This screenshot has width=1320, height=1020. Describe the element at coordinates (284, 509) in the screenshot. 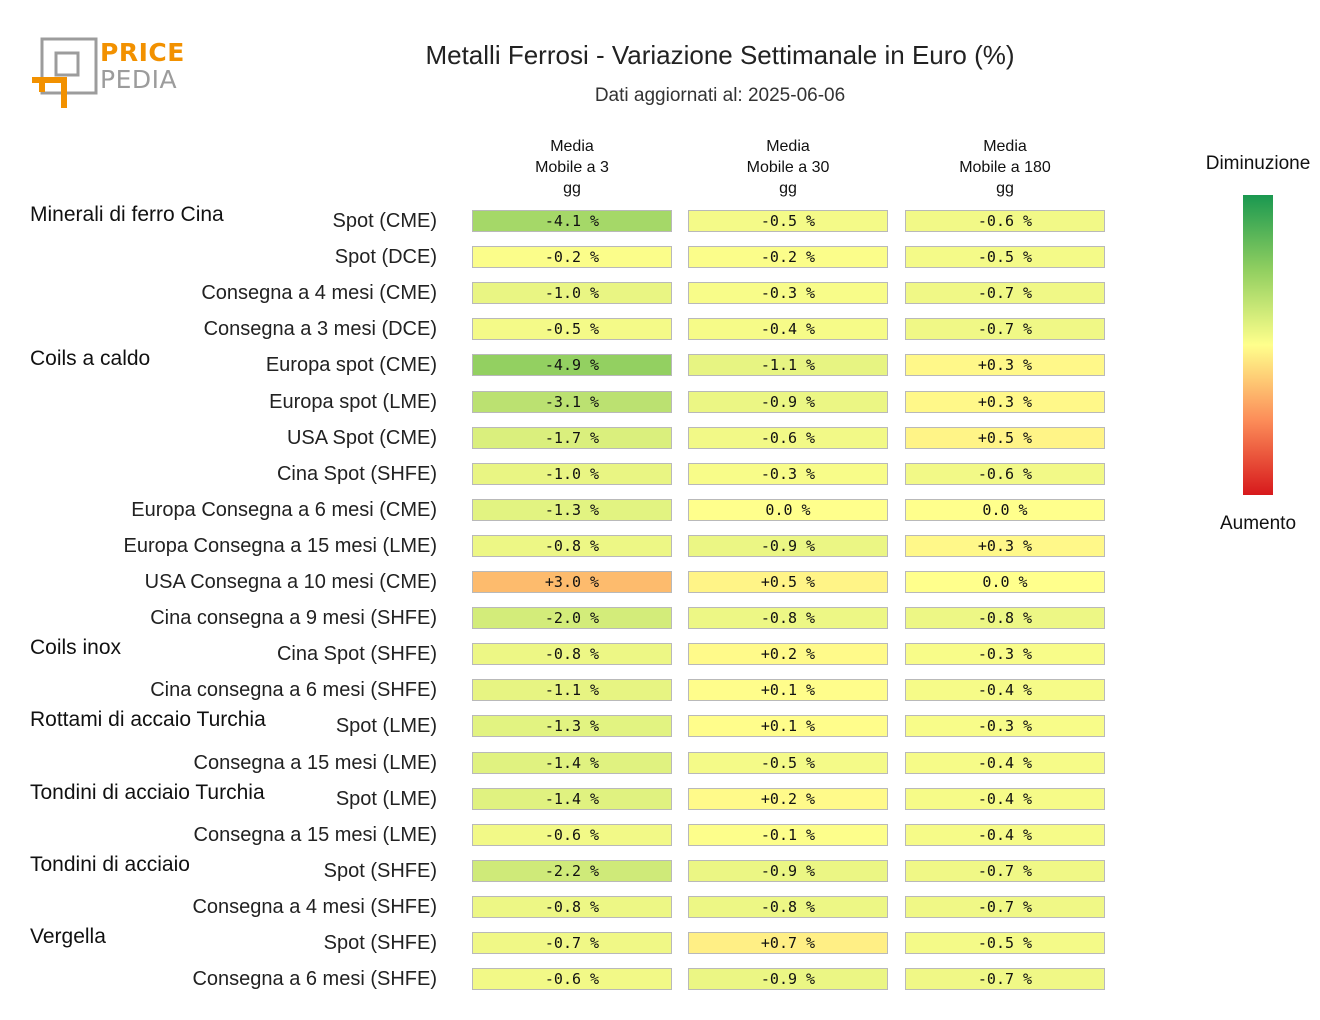

I see `row-label: Europa Consegna a 6 mesi (CME)` at that location.